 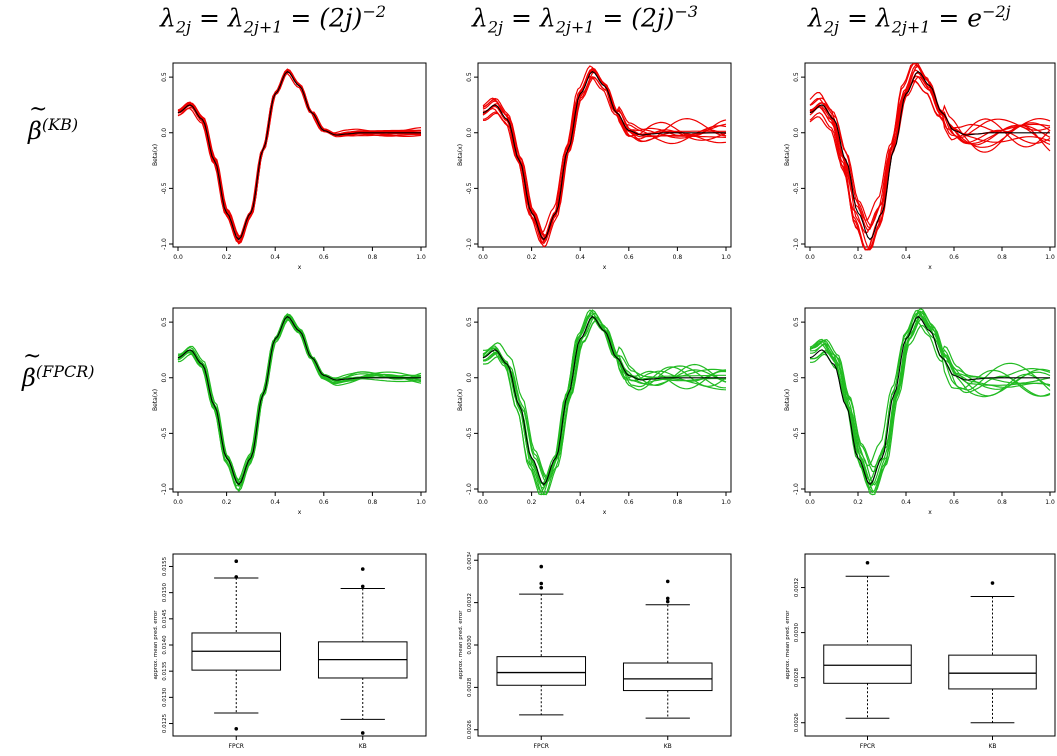 What do you see at coordinates (165, 593) in the screenshot?
I see `y-tick-label: 0.0150` at bounding box center [165, 593].